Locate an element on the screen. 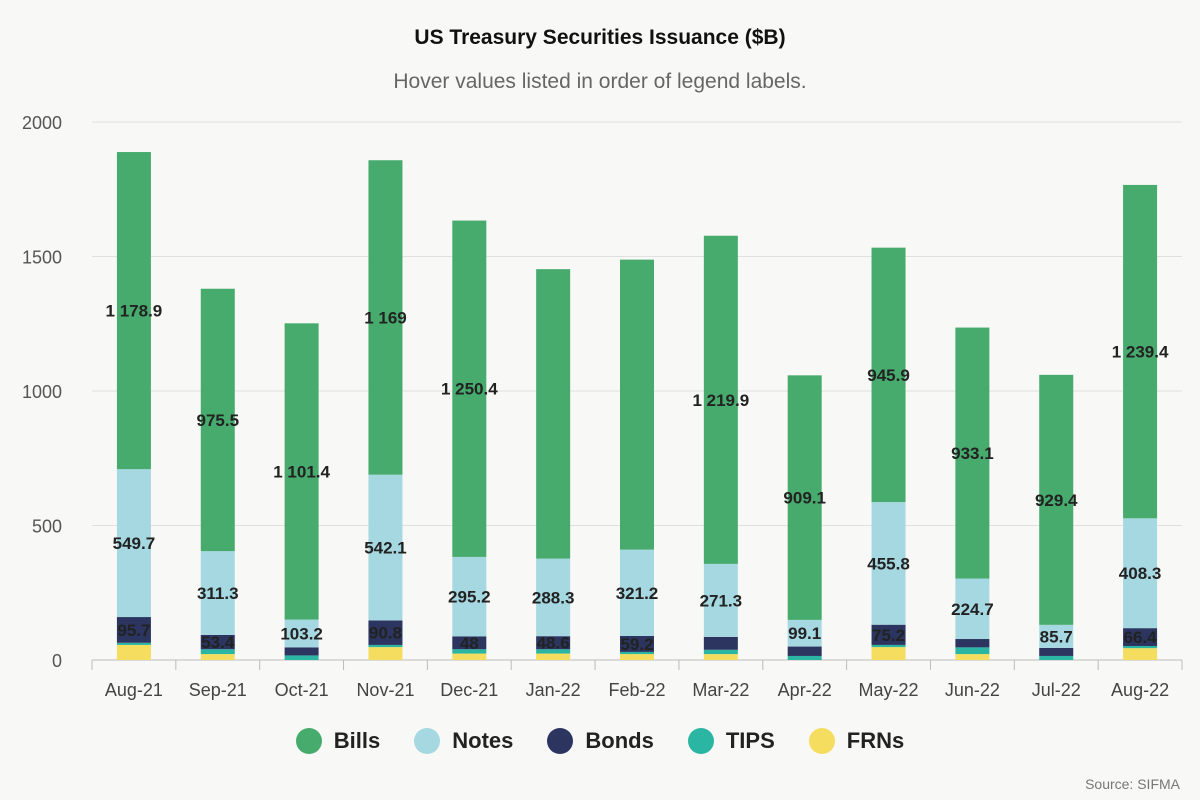  data-label-notes: 295.2 is located at coordinates (469, 597).